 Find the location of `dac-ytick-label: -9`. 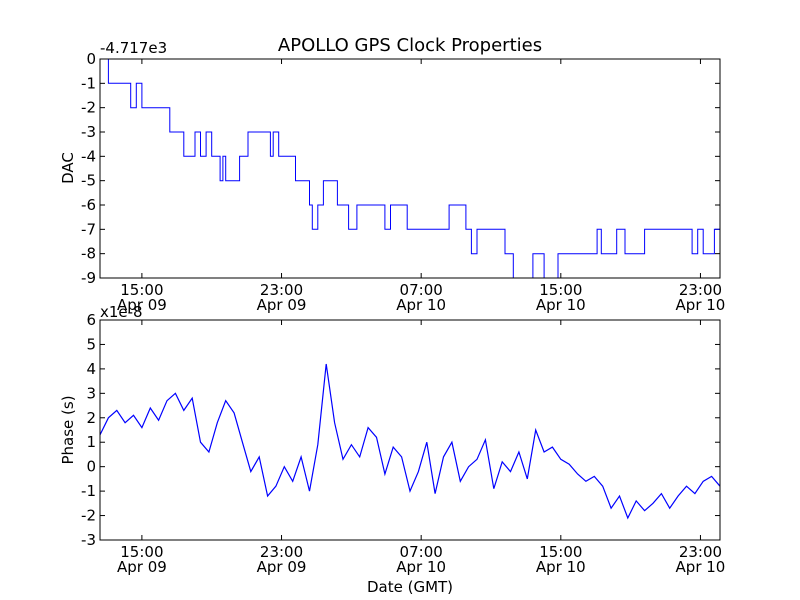

dac-ytick-label: -9 is located at coordinates (88, 278).